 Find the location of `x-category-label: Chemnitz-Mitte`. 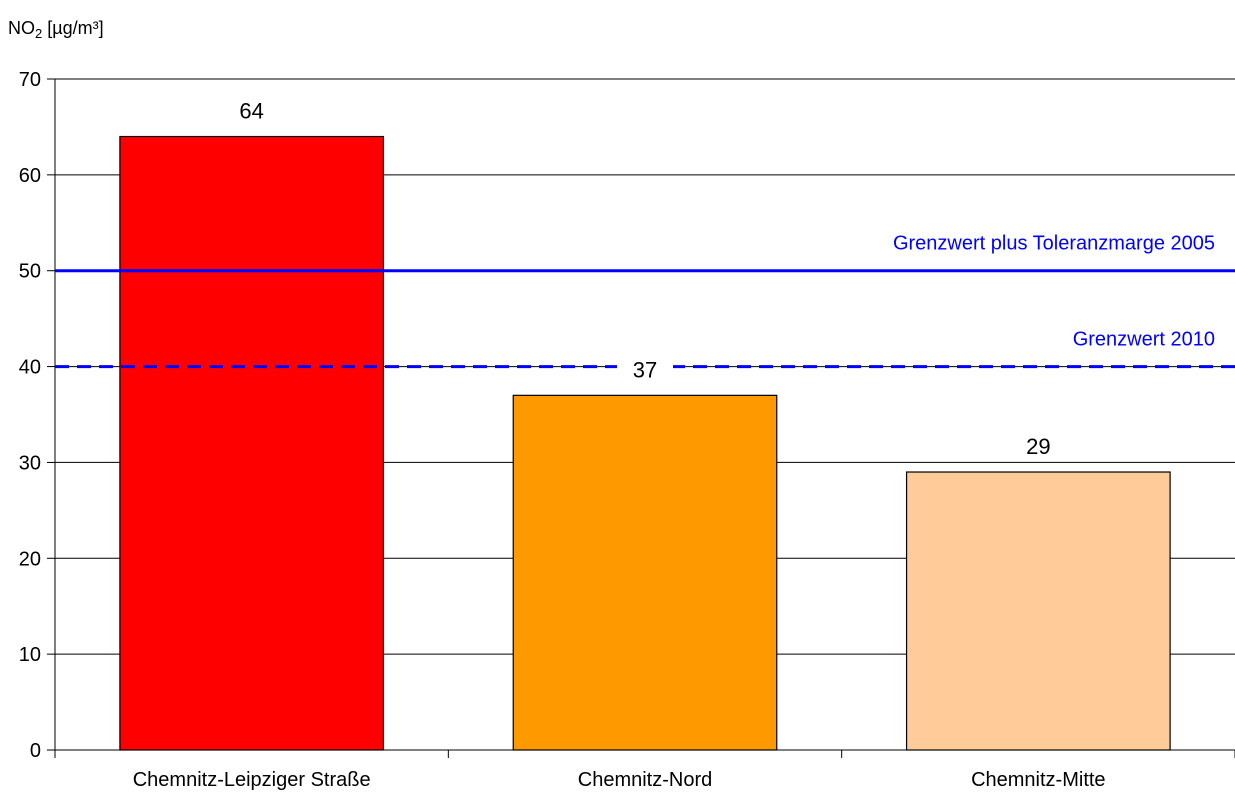

x-category-label: Chemnitz-Mitte is located at coordinates (1038, 780).